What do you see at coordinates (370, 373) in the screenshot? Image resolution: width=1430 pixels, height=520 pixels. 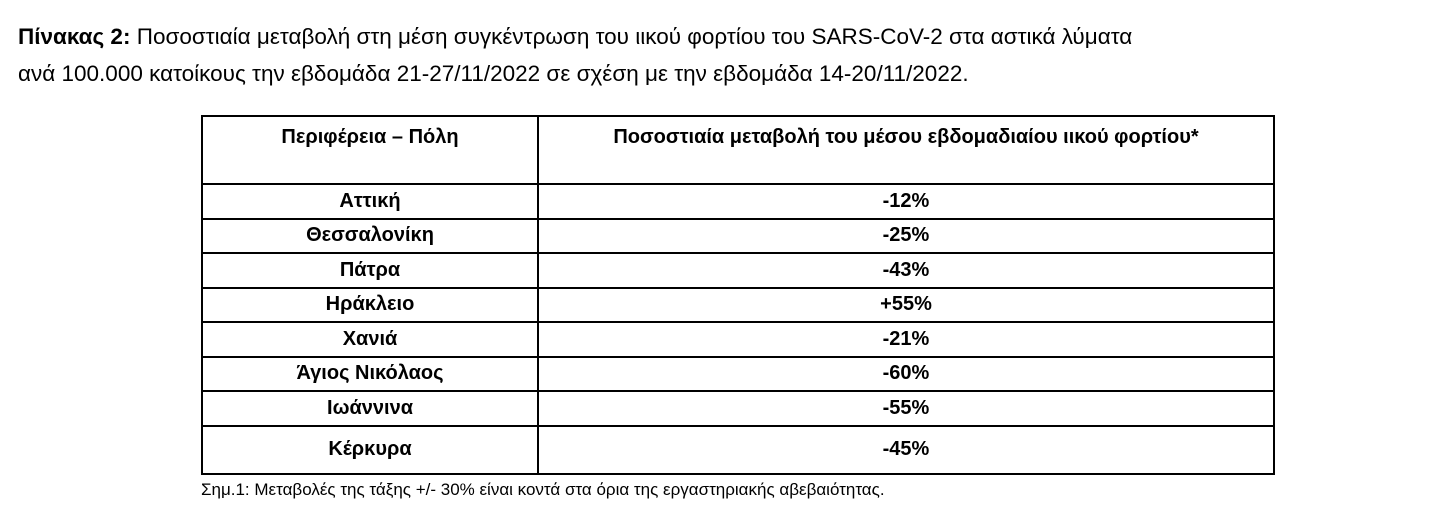 I see `city-cell: Άγιος Νικόλαος` at bounding box center [370, 373].